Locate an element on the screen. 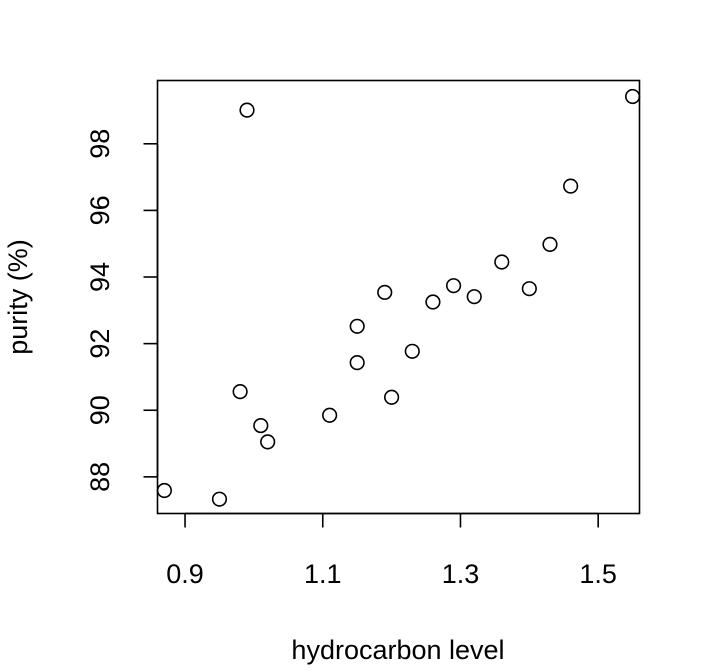  x-tick-label: 0.9 is located at coordinates (185, 574).